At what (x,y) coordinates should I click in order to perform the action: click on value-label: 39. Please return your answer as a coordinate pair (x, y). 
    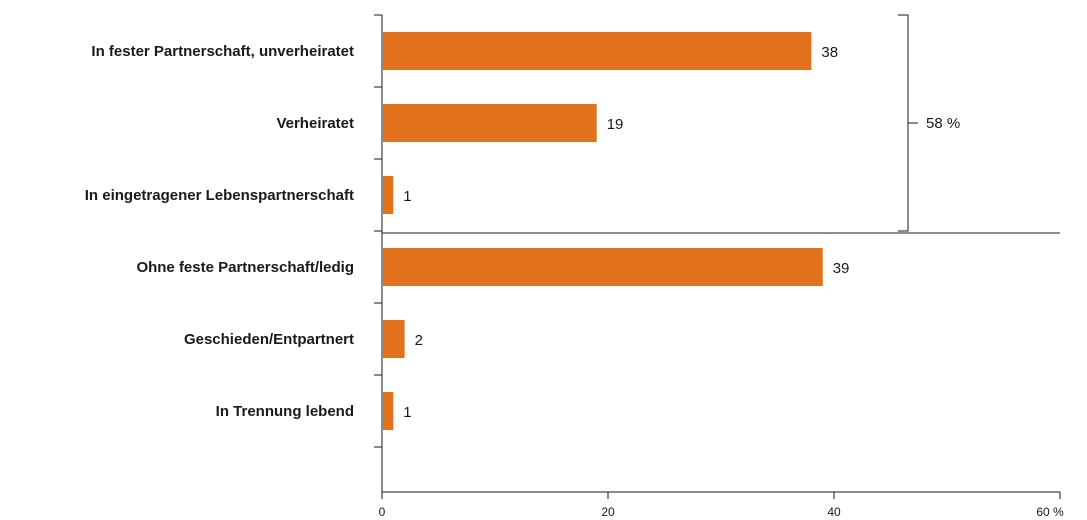
    Looking at the image, I should click on (841, 268).